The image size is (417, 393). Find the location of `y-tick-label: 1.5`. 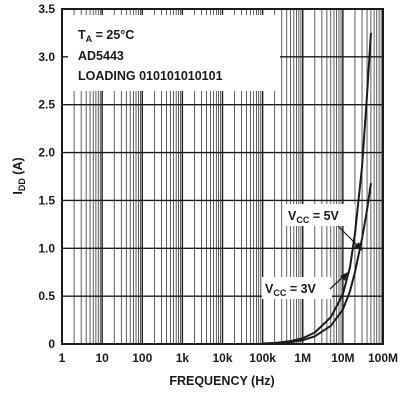

y-tick-label: 1.5 is located at coordinates (46, 200).